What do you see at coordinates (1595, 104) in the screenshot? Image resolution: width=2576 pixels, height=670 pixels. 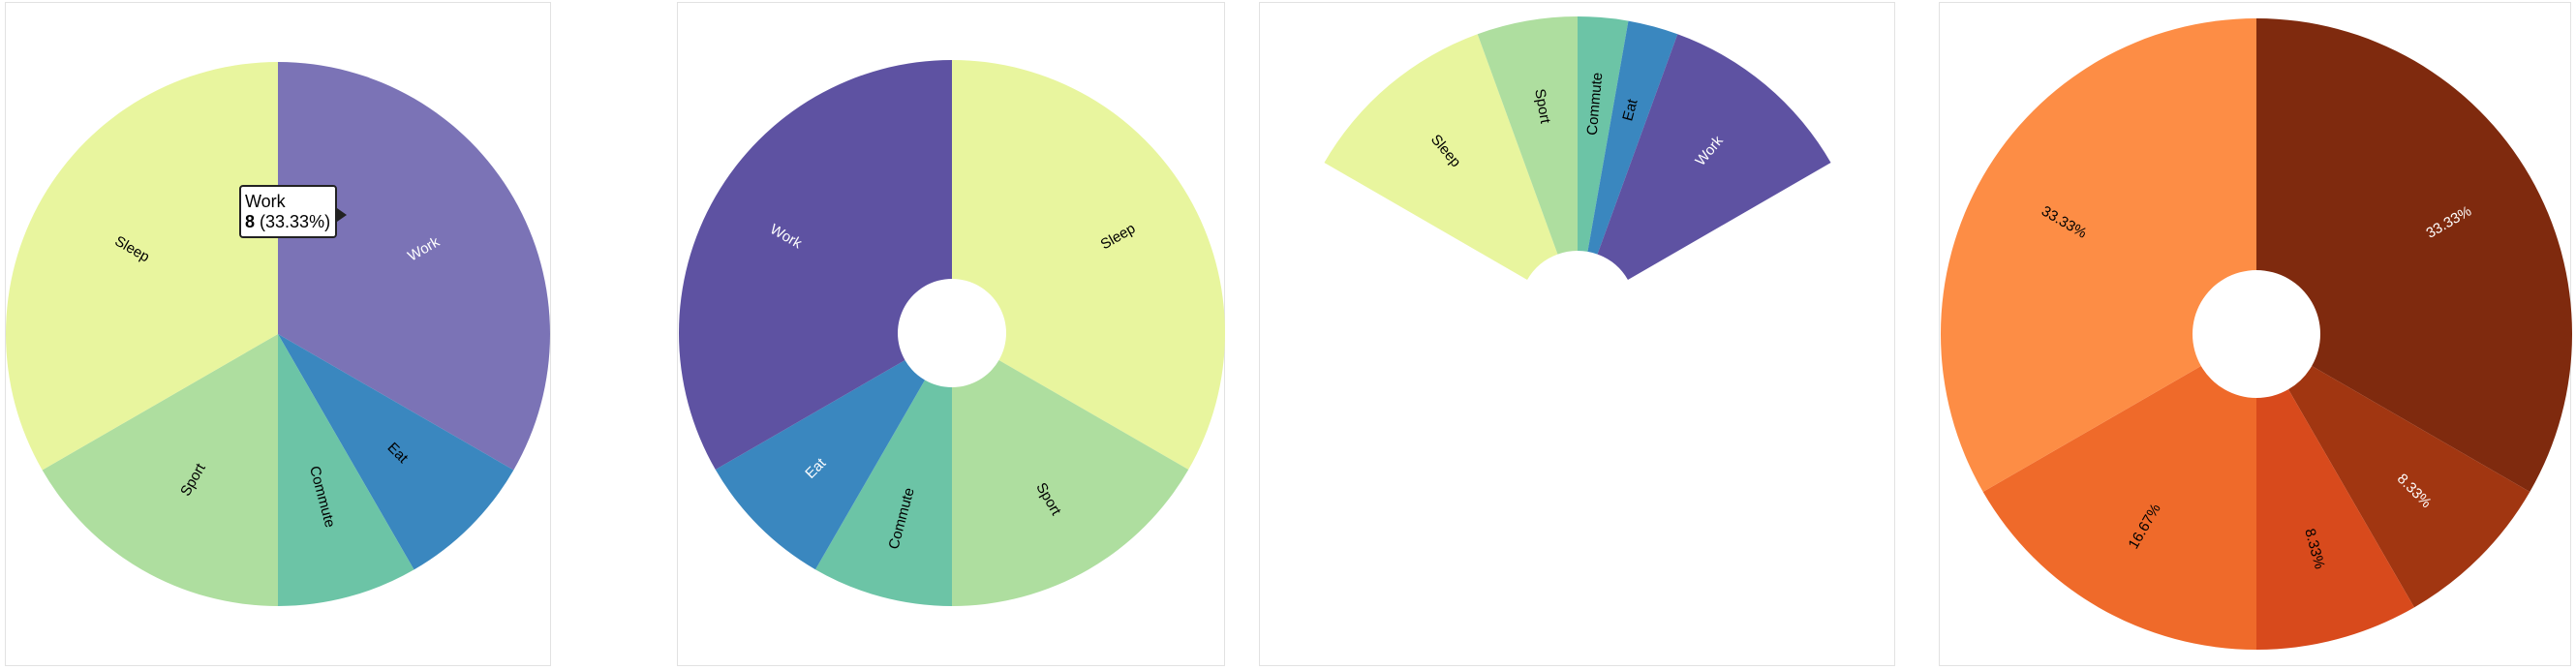 I see `slice-label-3: Commute` at bounding box center [1595, 104].